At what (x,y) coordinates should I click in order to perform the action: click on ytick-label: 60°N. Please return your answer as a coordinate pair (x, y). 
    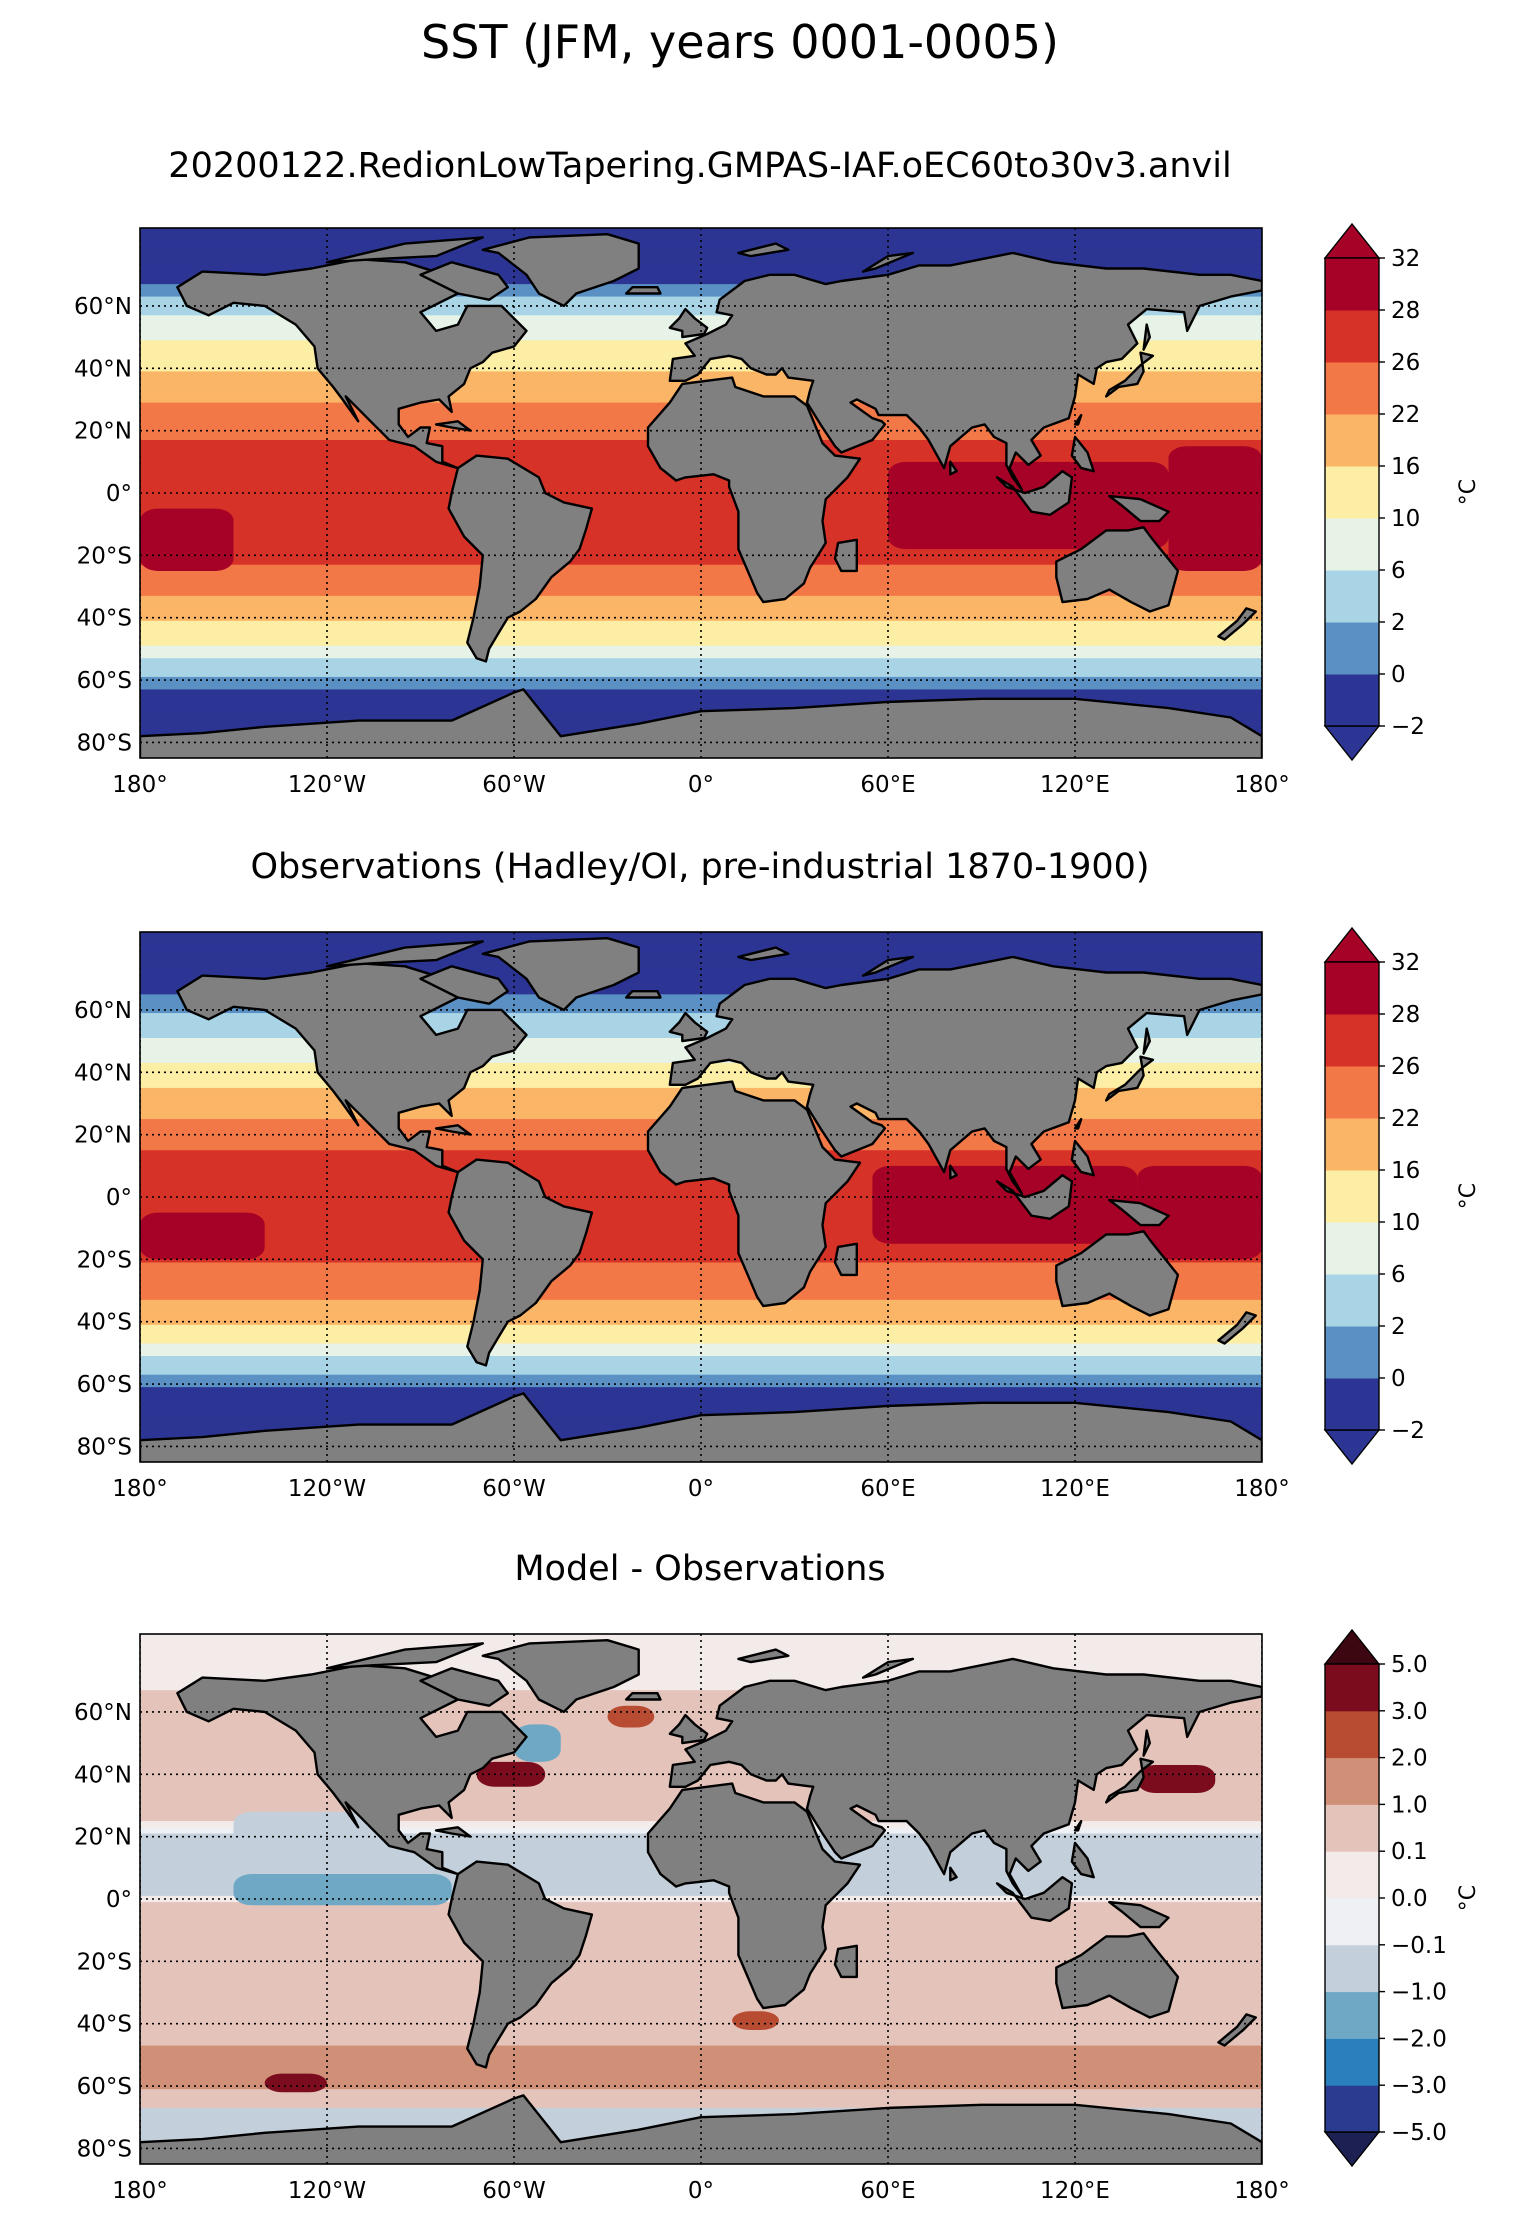
    Looking at the image, I should click on (103, 1713).